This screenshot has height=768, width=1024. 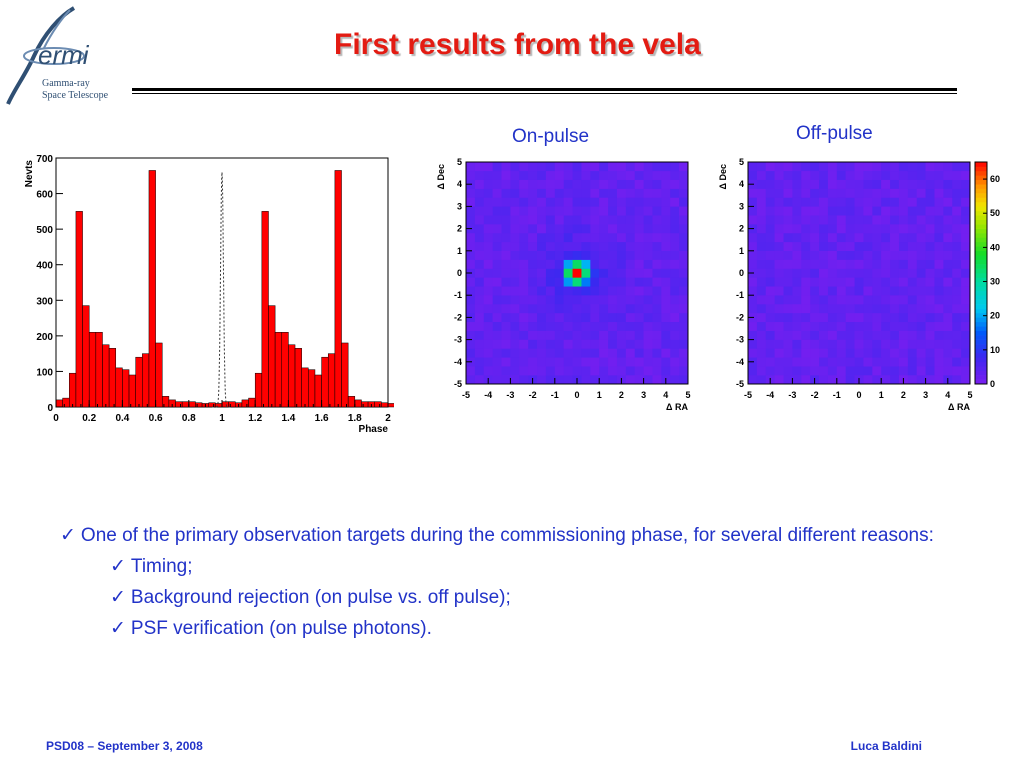 I want to click on logo-subtitle: Gamma-ray Space Telescope, so click(x=75, y=90).